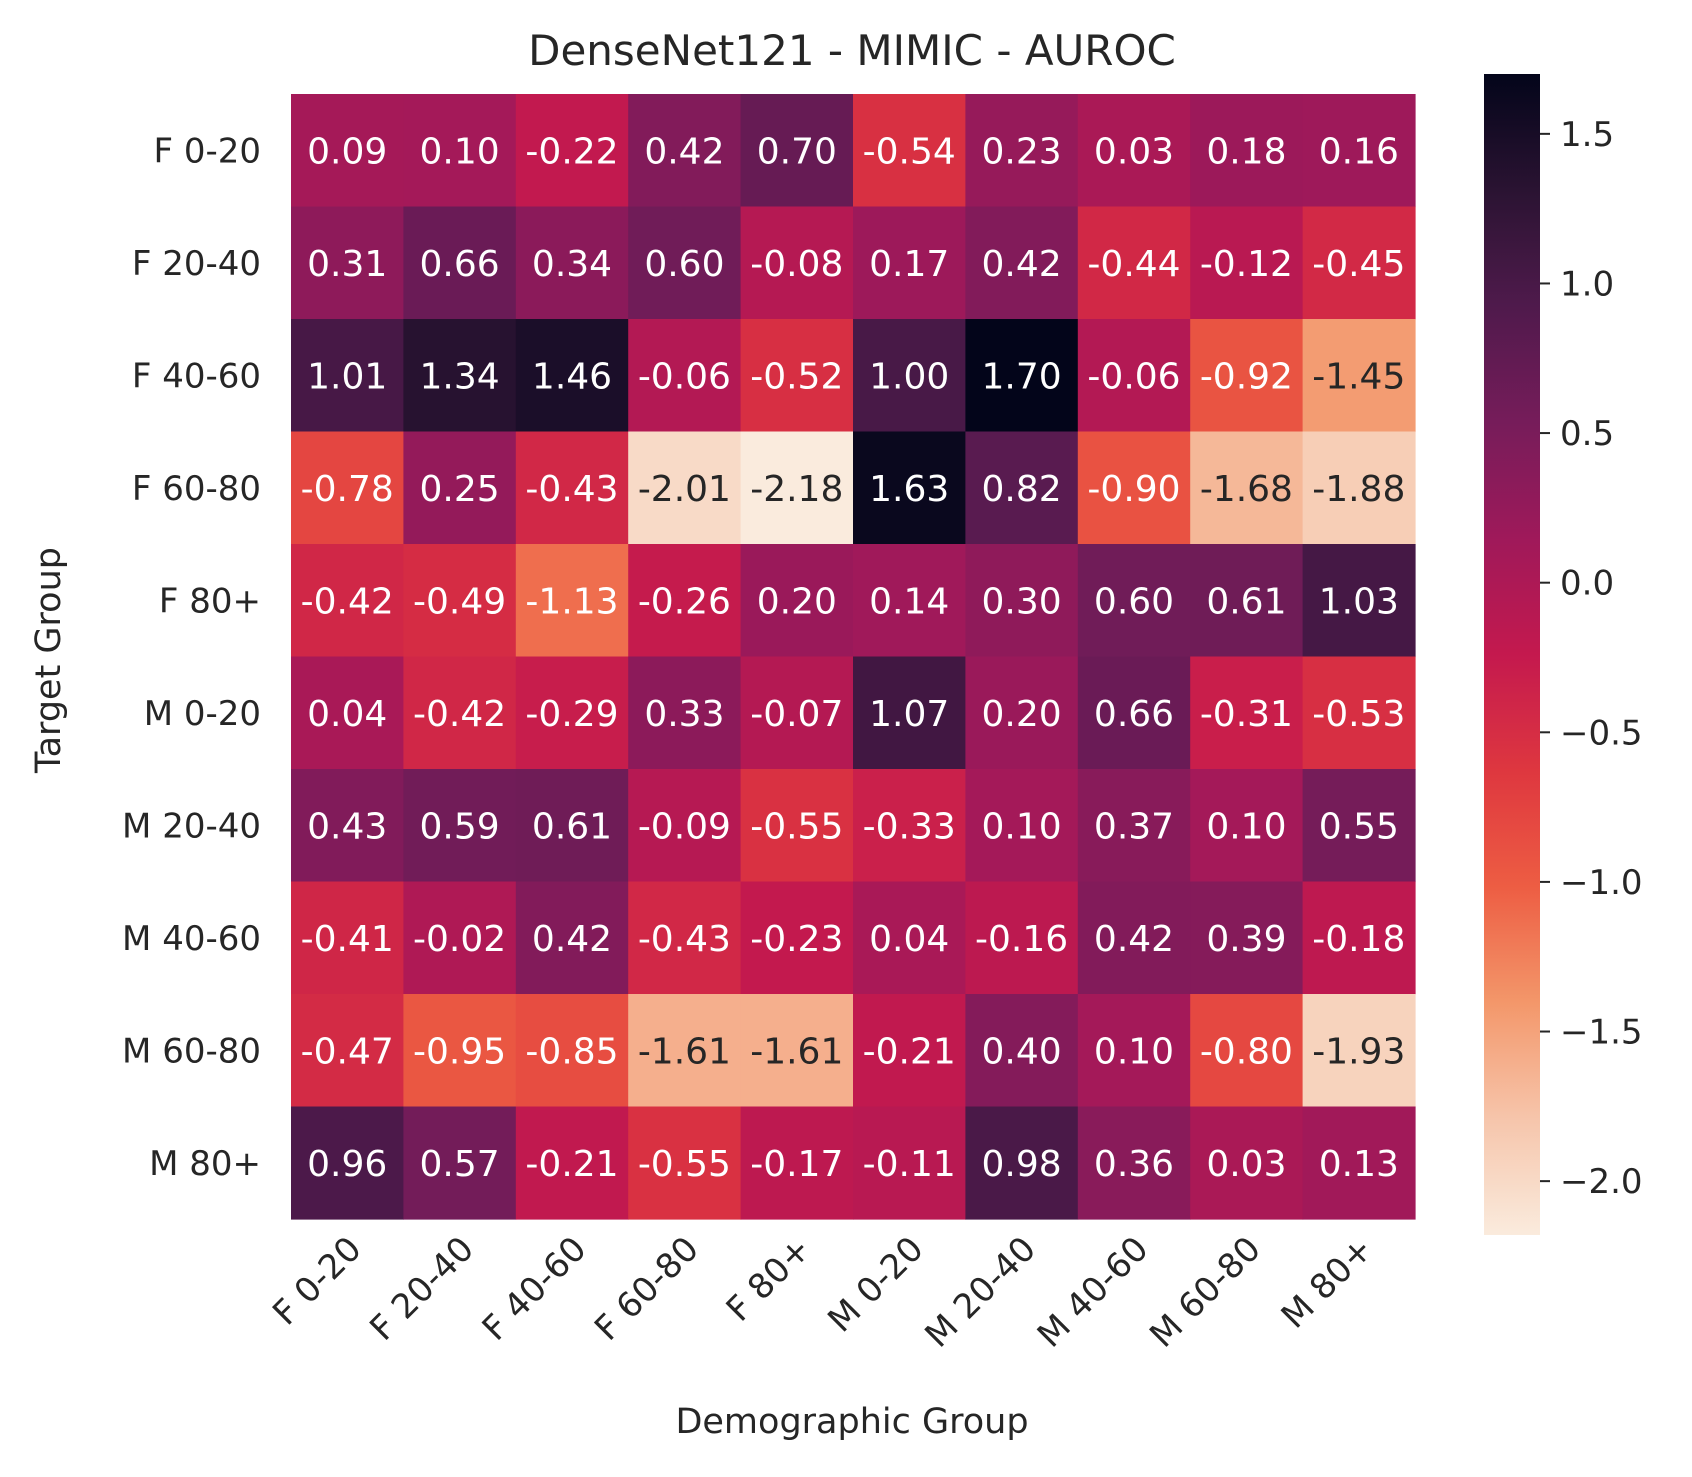  Describe the element at coordinates (1358, 264) in the screenshot. I see `cell-value-label: -0.45` at that location.